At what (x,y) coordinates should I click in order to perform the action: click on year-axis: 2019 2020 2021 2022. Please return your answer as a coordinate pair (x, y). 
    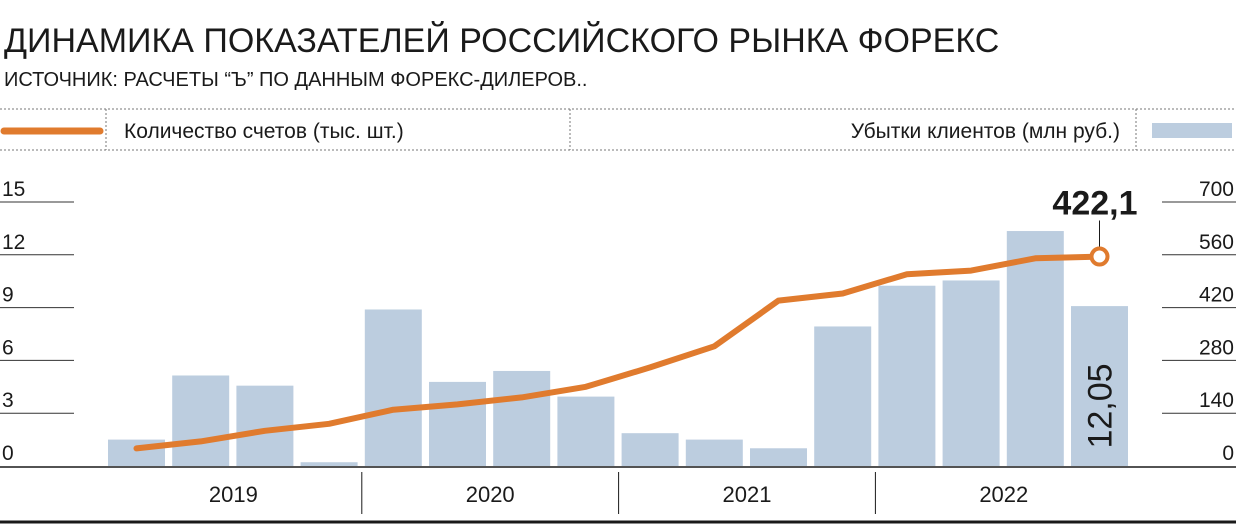
    Looking at the image, I should click on (618, 495).